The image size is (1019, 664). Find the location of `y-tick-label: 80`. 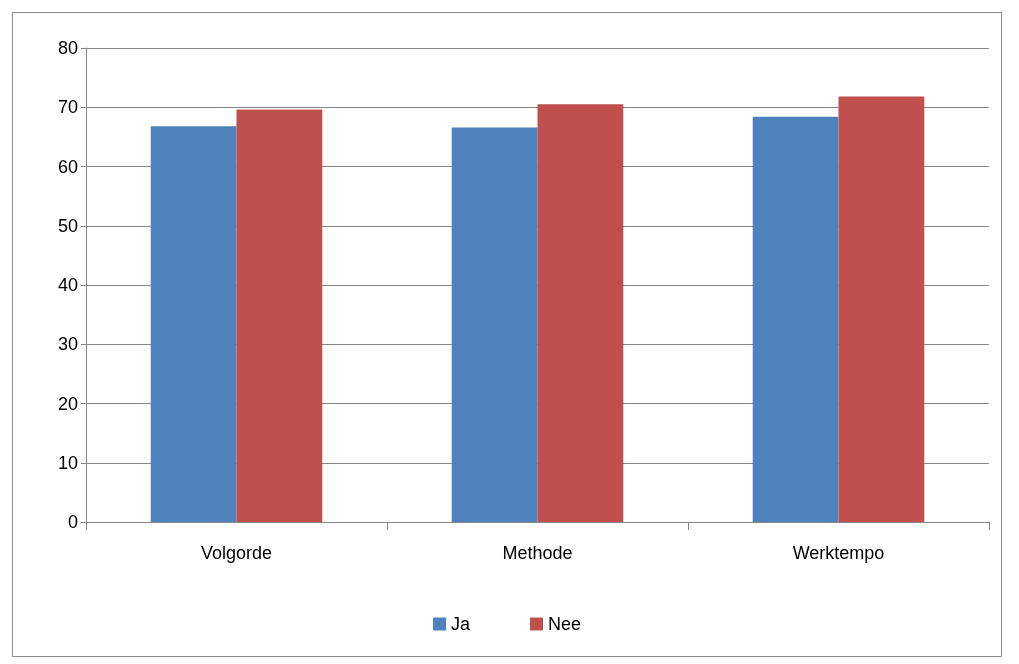

y-tick-label: 80 is located at coordinates (67, 48).